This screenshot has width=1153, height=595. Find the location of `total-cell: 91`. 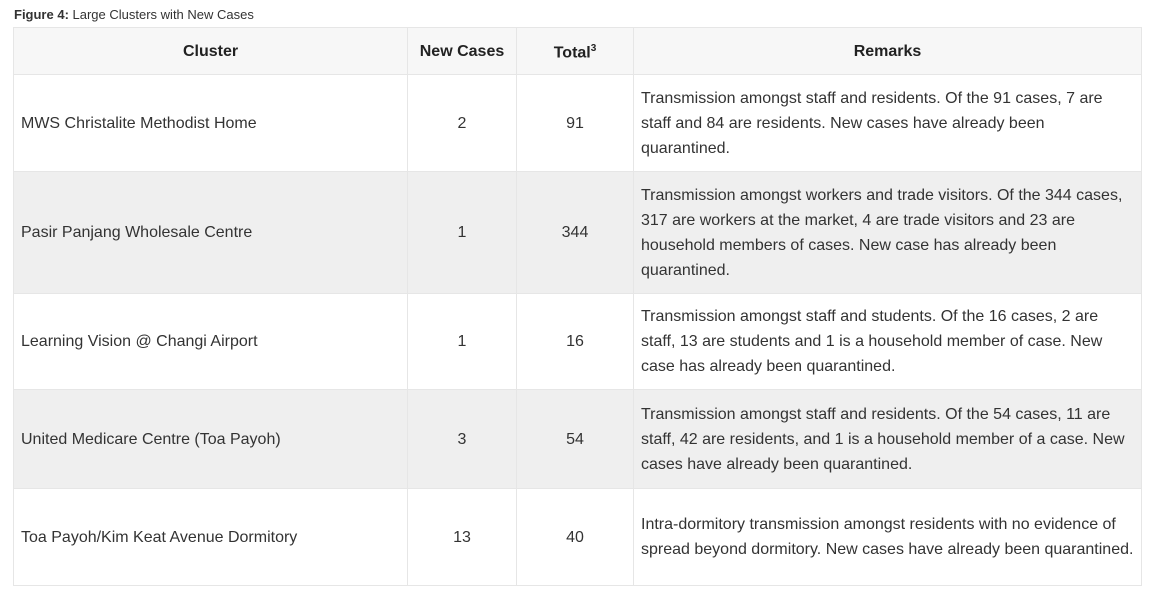

total-cell: 91 is located at coordinates (575, 123).